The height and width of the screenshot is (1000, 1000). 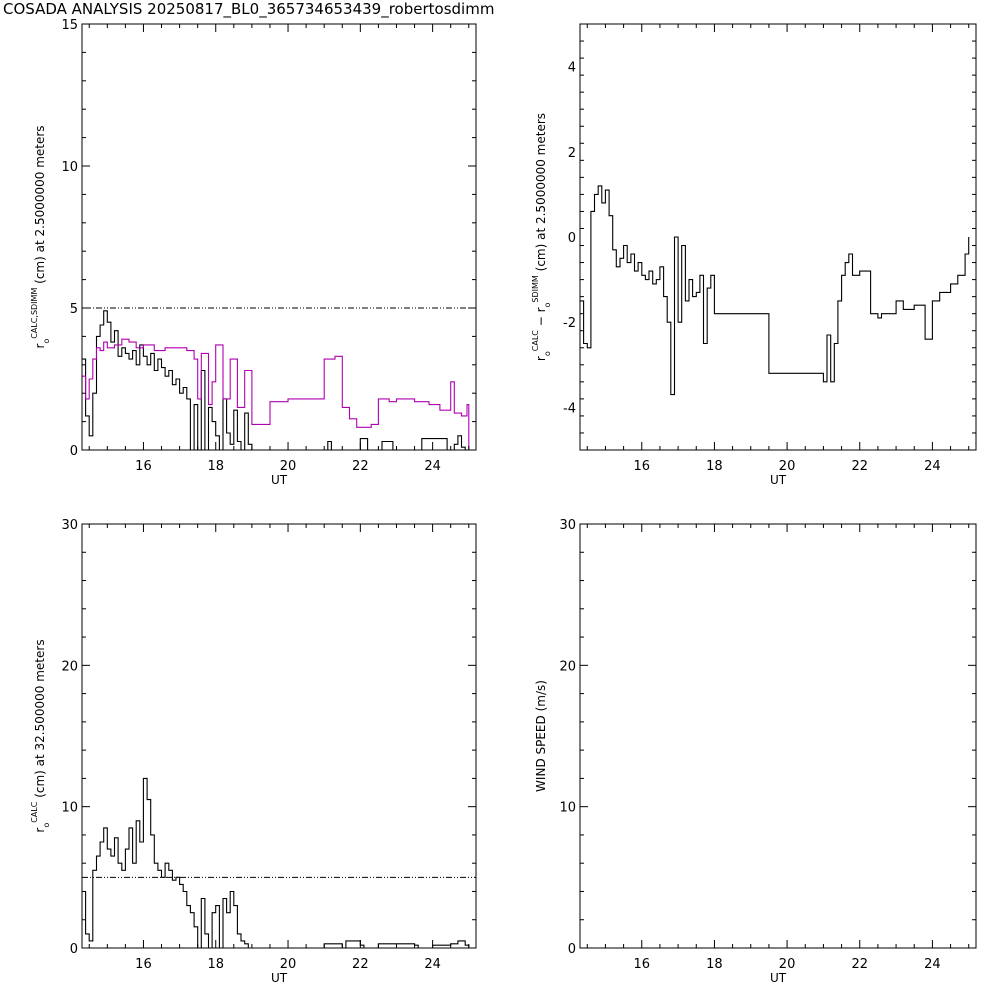 I want to click on y-tick-label: 2, so click(x=572, y=153).